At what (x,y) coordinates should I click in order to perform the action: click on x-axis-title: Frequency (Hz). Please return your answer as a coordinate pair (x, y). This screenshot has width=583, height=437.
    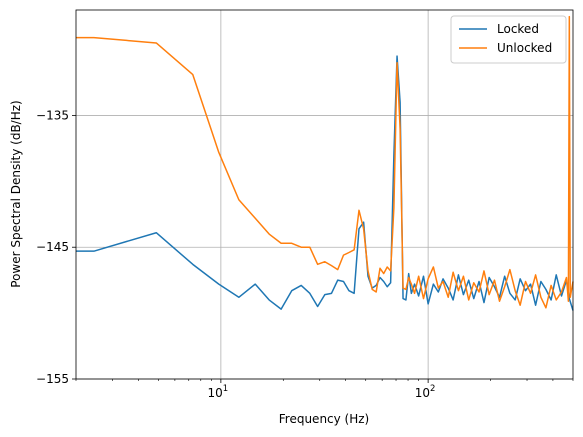
    Looking at the image, I should click on (324, 419).